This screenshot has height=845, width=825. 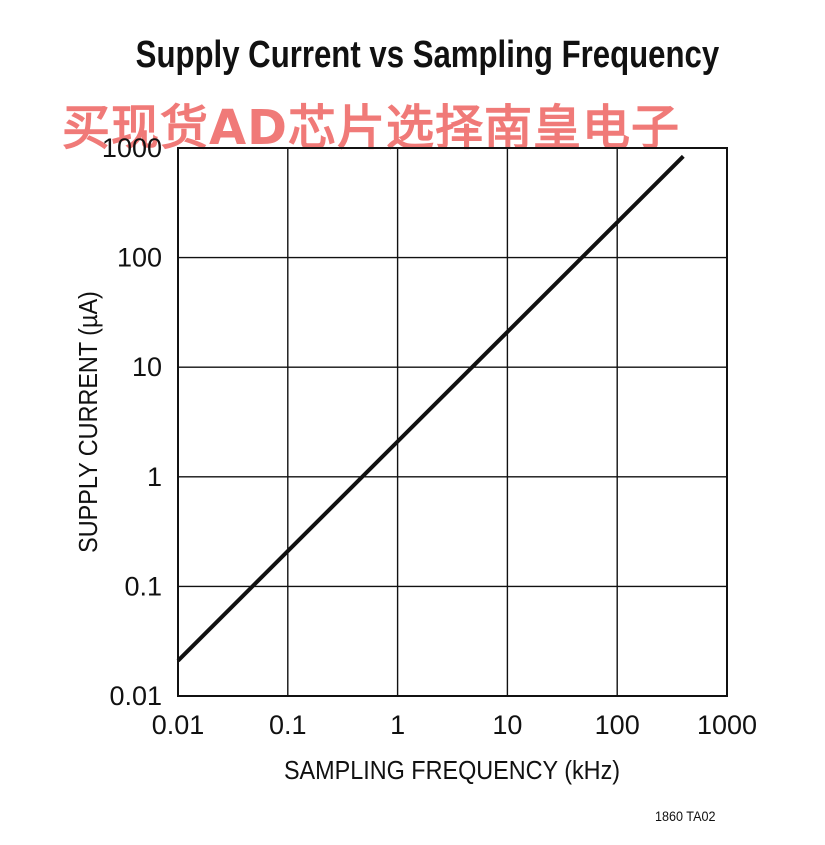 I want to click on y-tick-label-5: 1000, so click(x=132, y=148).